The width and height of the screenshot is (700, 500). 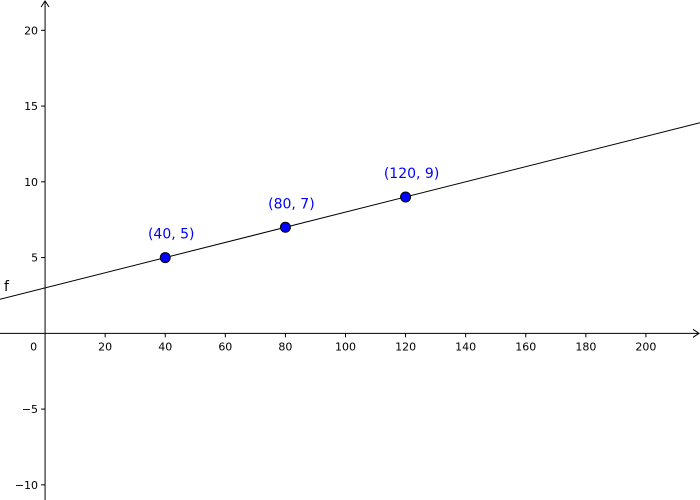 I want to click on x-tick-label: 20, so click(x=105, y=346).